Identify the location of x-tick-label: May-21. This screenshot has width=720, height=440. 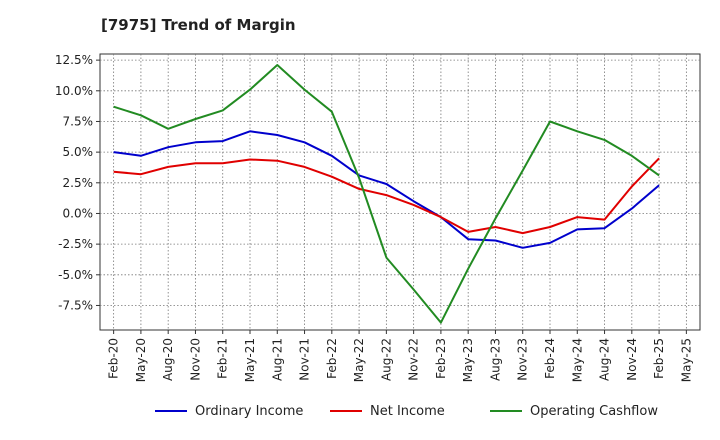
(250, 360).